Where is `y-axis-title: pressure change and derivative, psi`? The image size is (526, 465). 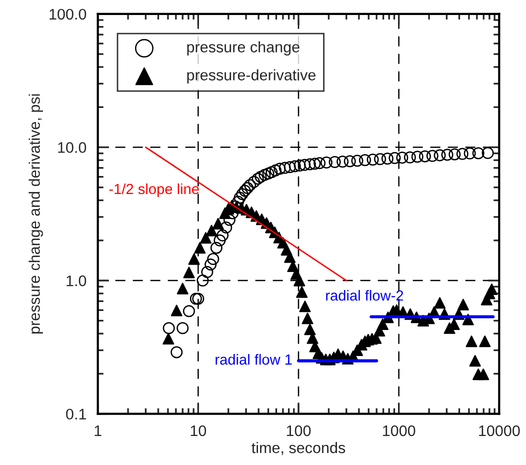 y-axis-title: pressure change and derivative, psi is located at coordinates (35, 214).